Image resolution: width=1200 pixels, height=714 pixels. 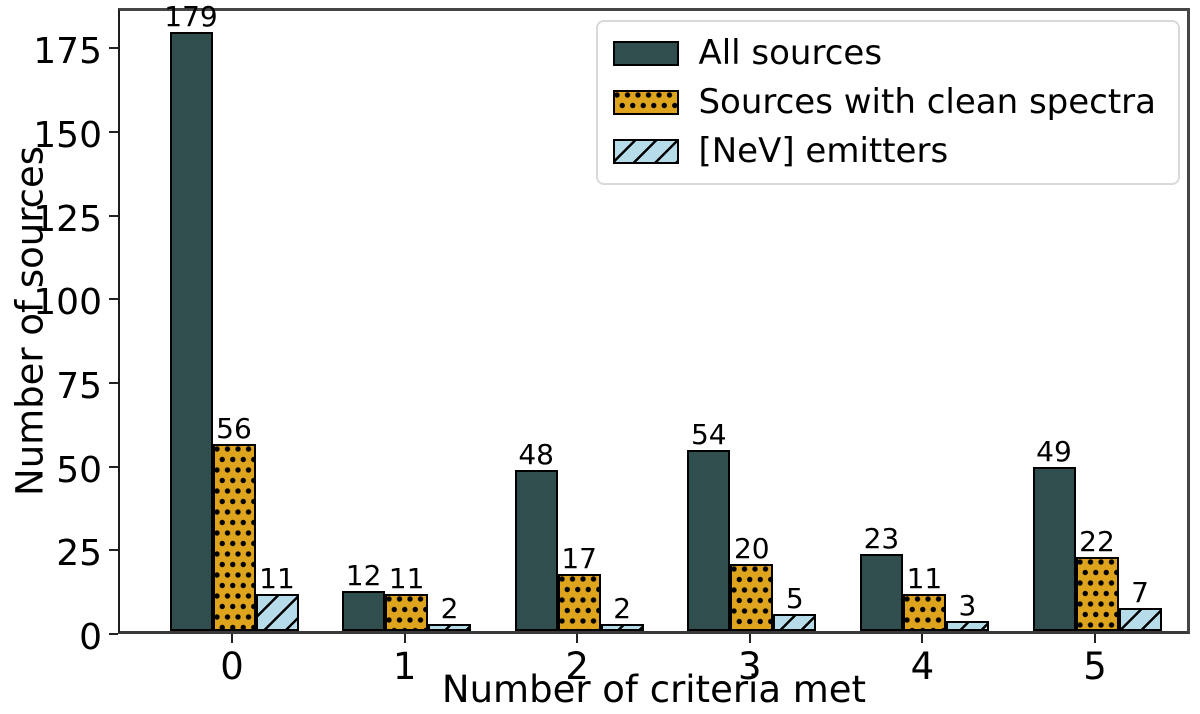 I want to click on x-tick-label-0: 0, so click(x=232, y=666).